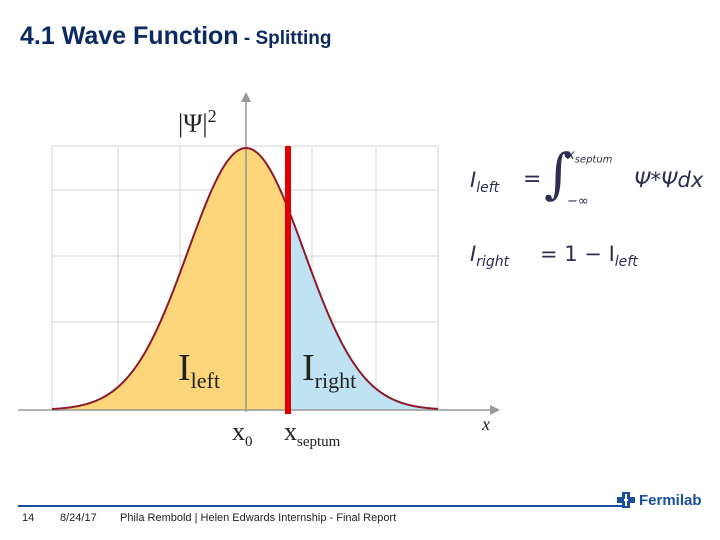 The width and height of the screenshot is (720, 540). What do you see at coordinates (78, 518) in the screenshot?
I see `footer-date: 8/24/17` at bounding box center [78, 518].